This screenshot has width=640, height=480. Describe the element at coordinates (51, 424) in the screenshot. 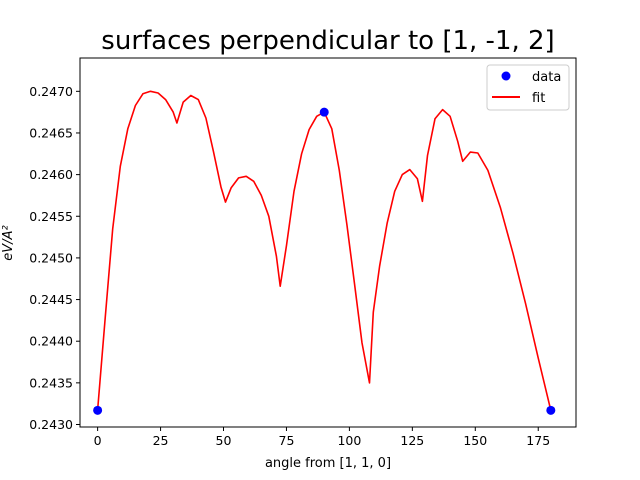

I see `y-tick-label: 0.2430` at that location.